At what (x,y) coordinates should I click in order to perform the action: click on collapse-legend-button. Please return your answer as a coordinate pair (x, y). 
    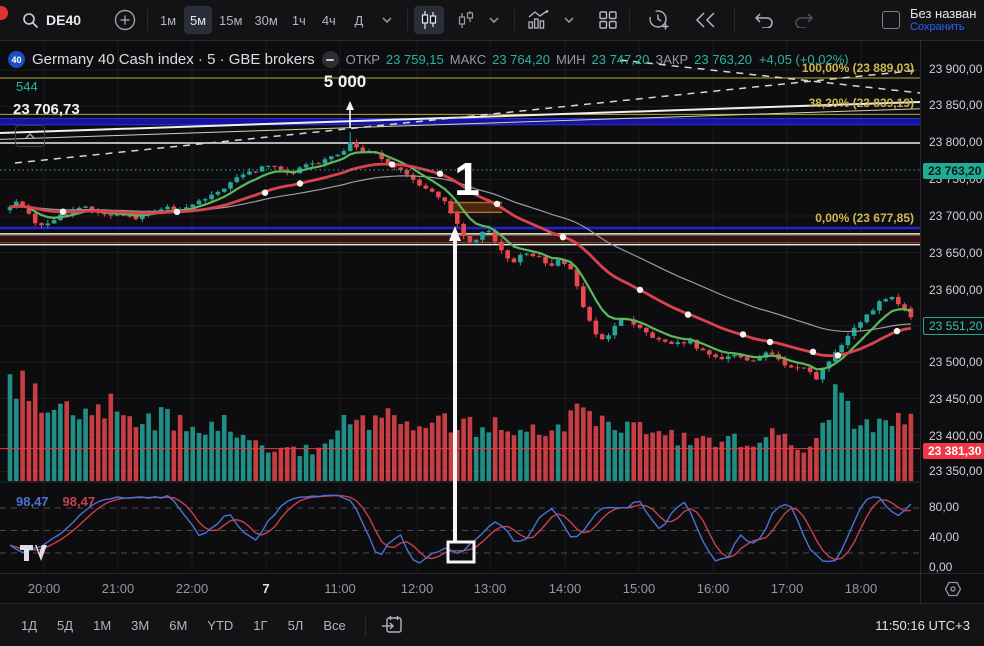
    Looking at the image, I should click on (30, 136).